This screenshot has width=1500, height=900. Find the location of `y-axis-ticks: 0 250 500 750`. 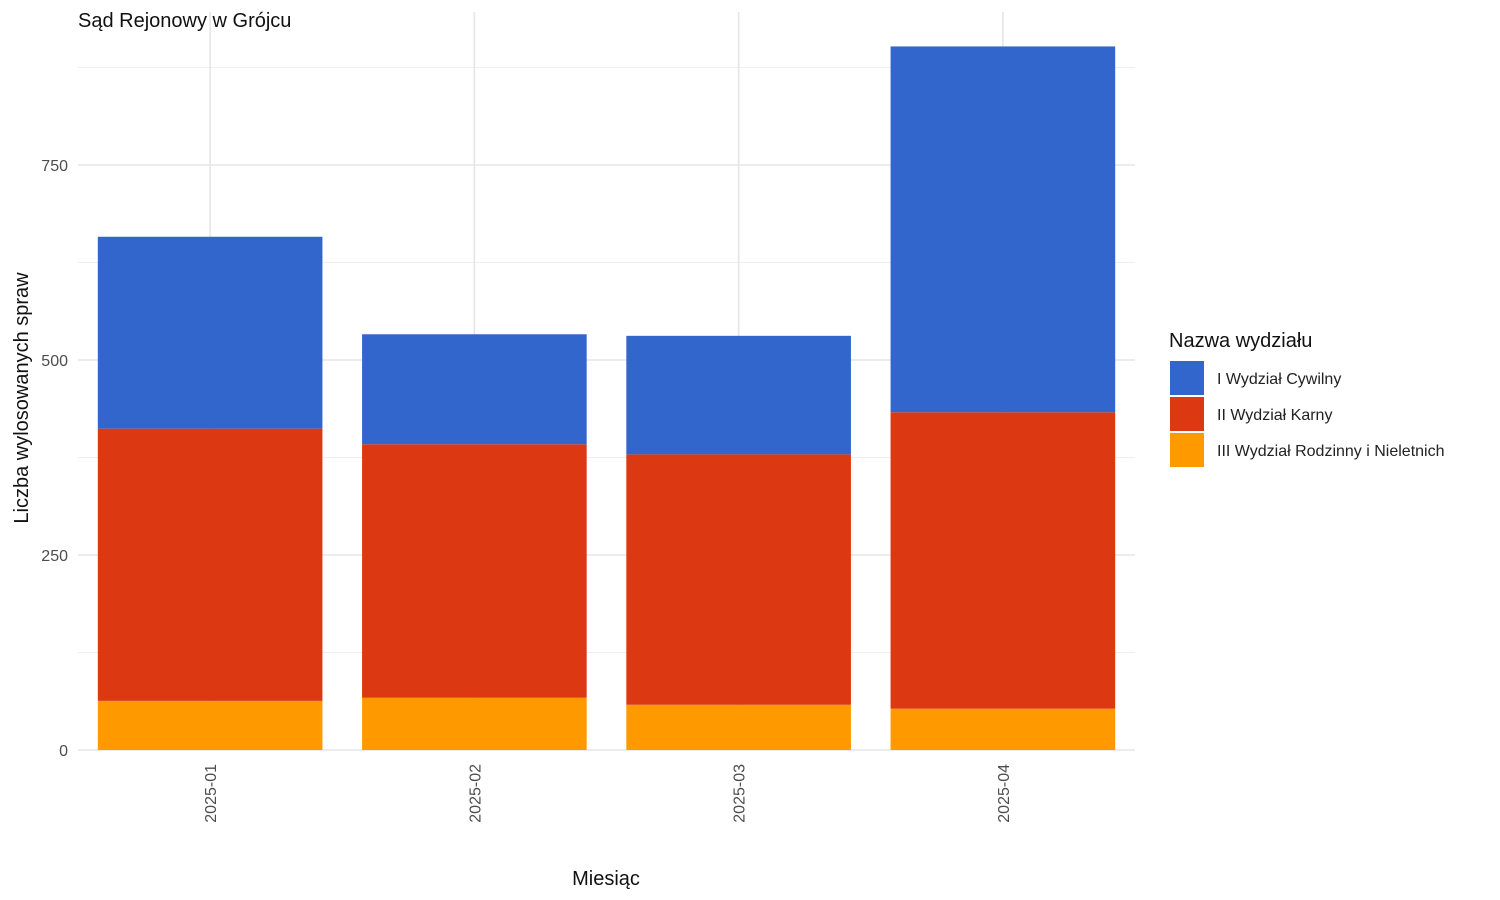

y-axis-ticks: 0 250 500 750 is located at coordinates (54, 459).